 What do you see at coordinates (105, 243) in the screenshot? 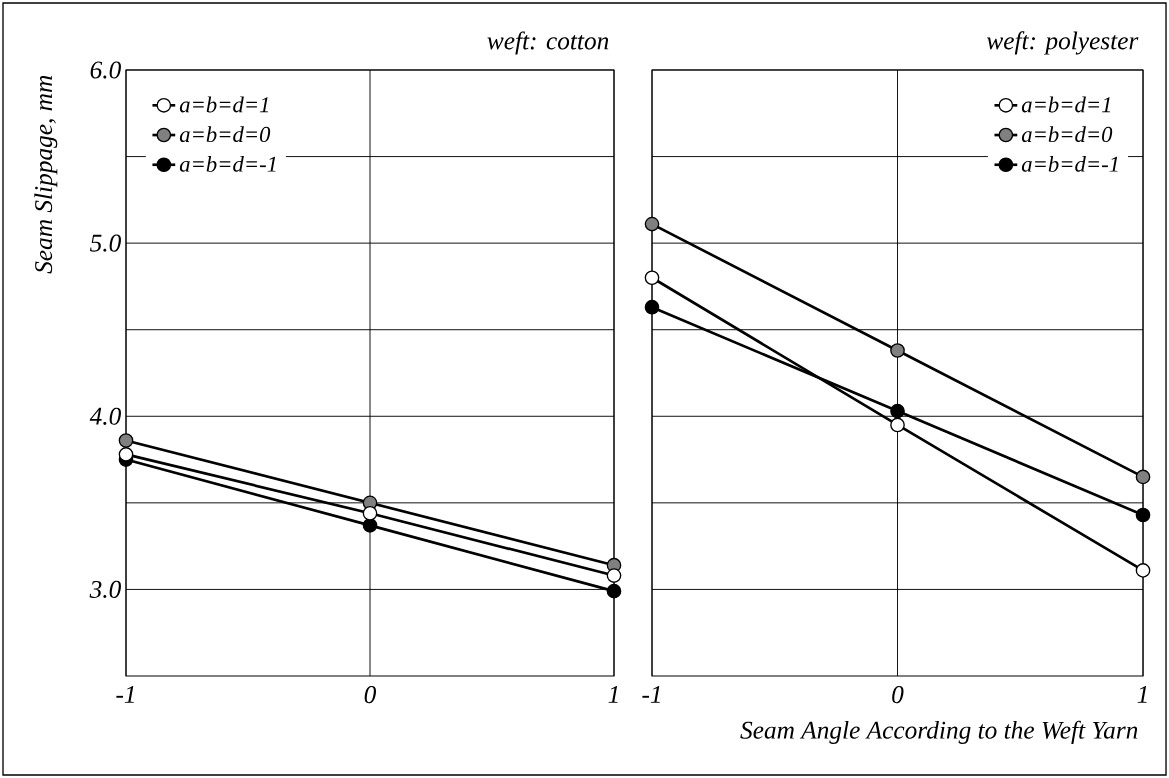
I see `y-tick-label: 5.0` at bounding box center [105, 243].